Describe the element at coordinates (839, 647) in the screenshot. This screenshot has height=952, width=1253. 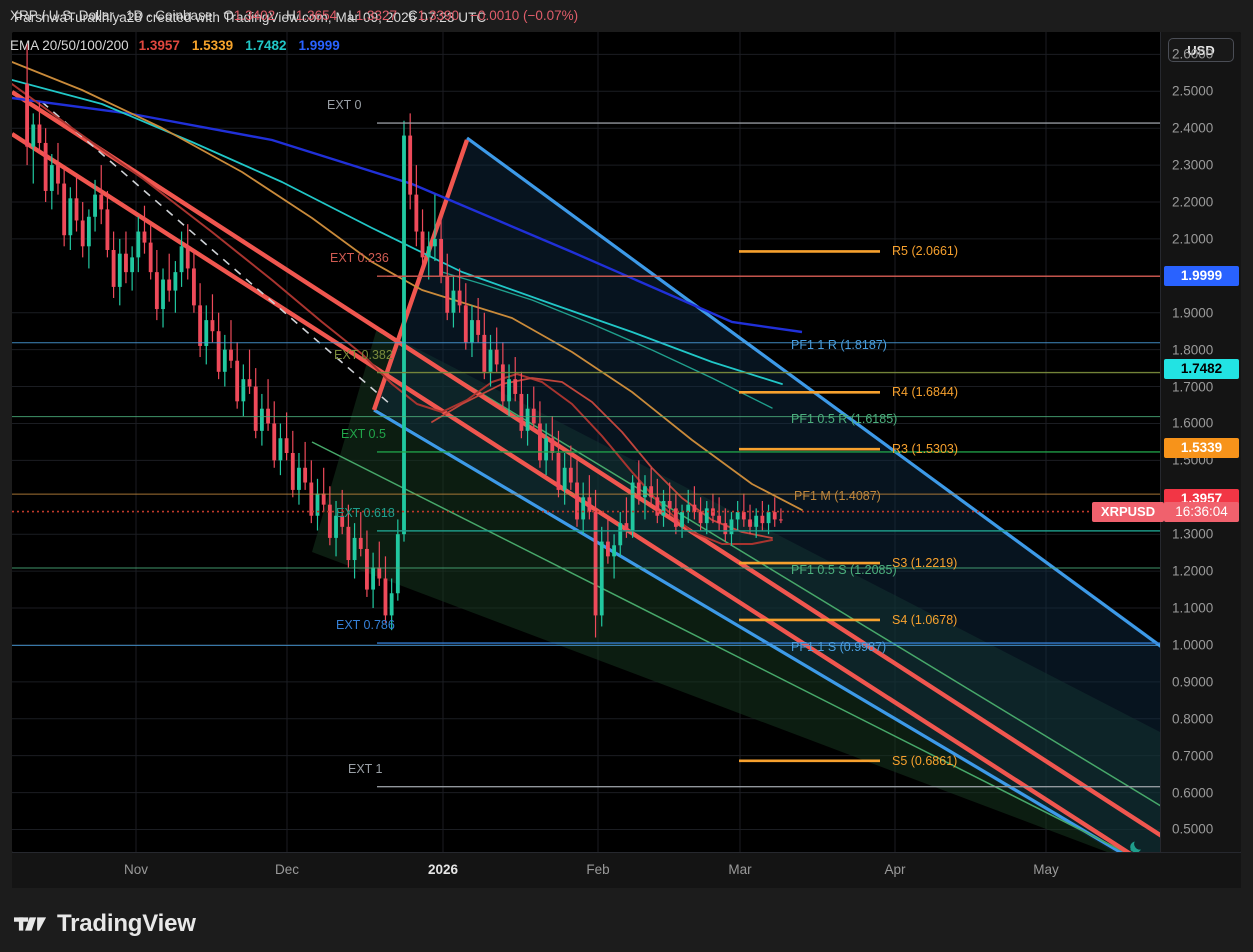
I see `pivot-label: PF1 1 S (0.9987)` at that location.